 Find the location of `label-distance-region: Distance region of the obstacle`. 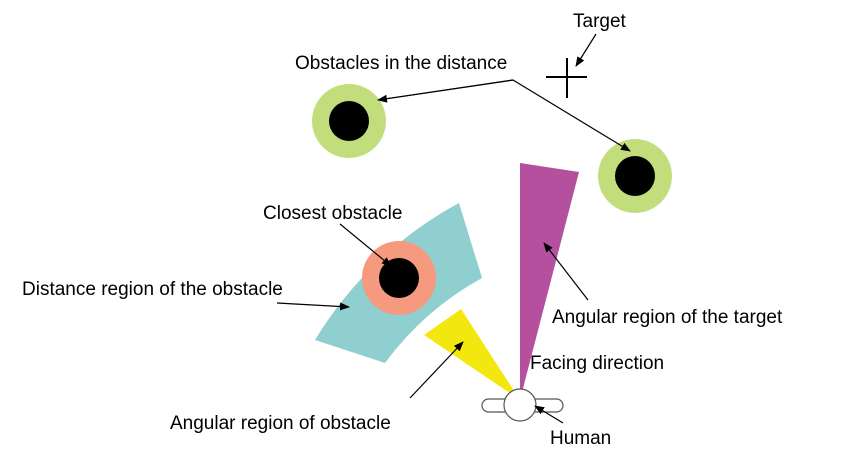

label-distance-region: Distance region of the obstacle is located at coordinates (152, 289).